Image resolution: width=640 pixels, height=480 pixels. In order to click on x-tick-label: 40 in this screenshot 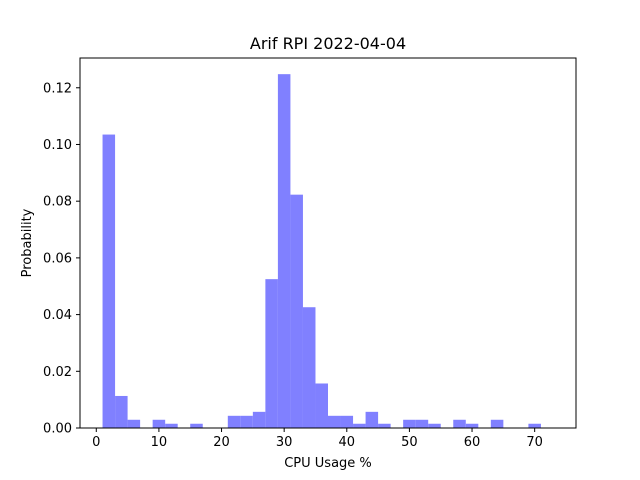, I will do `click(347, 442)`.